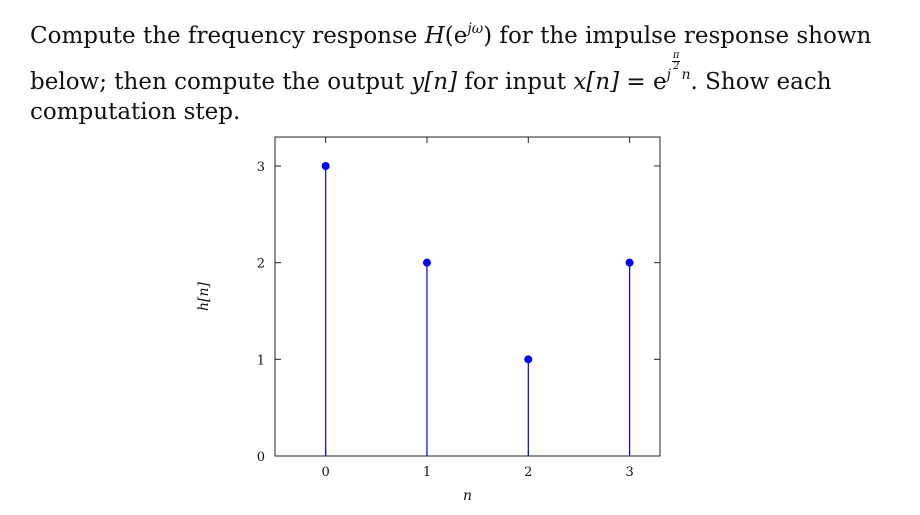  I want to click on y-axis-label: h[n], so click(204, 295).